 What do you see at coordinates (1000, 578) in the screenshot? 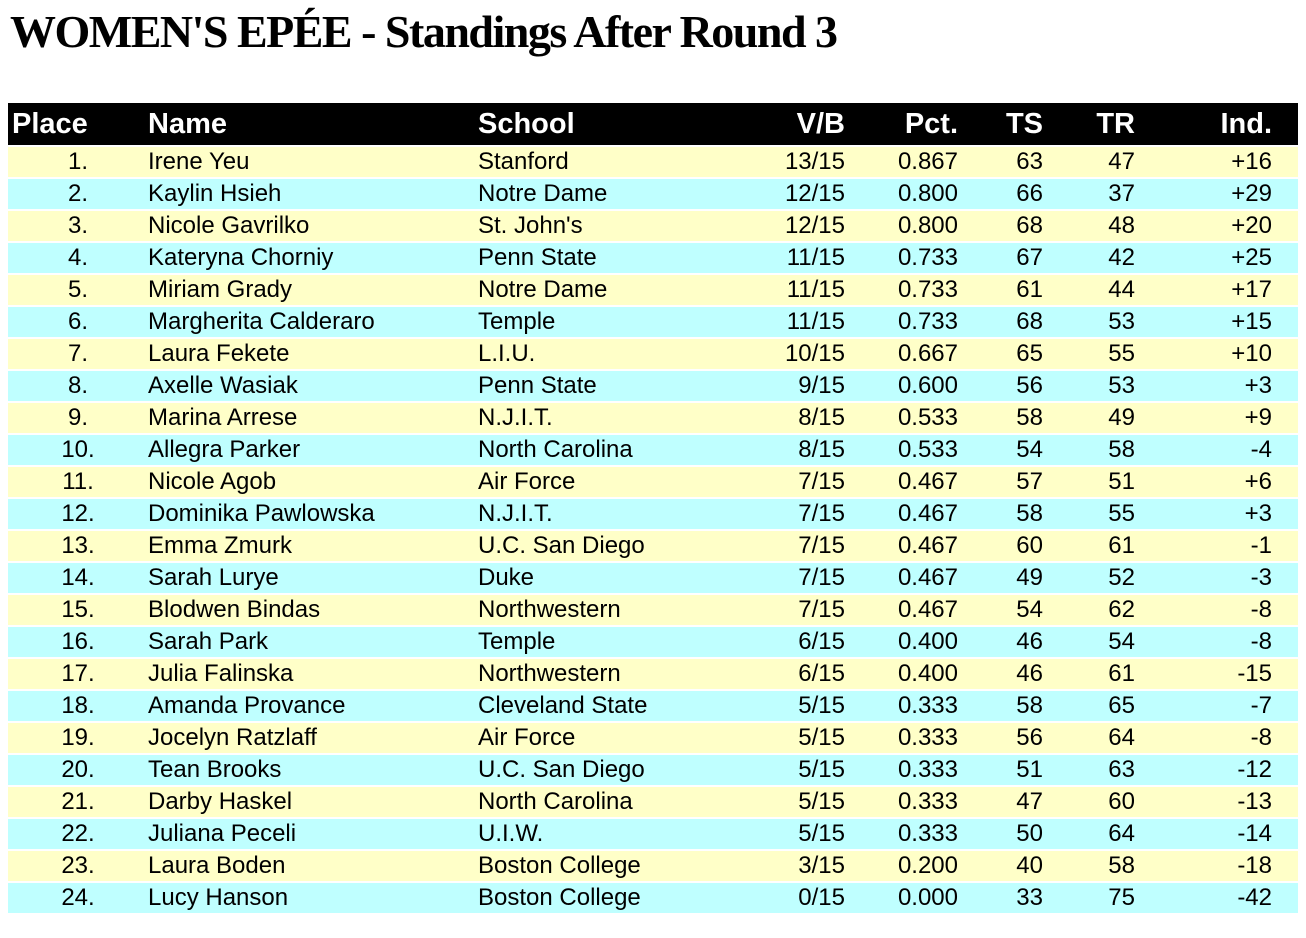
I see `cell-ts: 49` at bounding box center [1000, 578].